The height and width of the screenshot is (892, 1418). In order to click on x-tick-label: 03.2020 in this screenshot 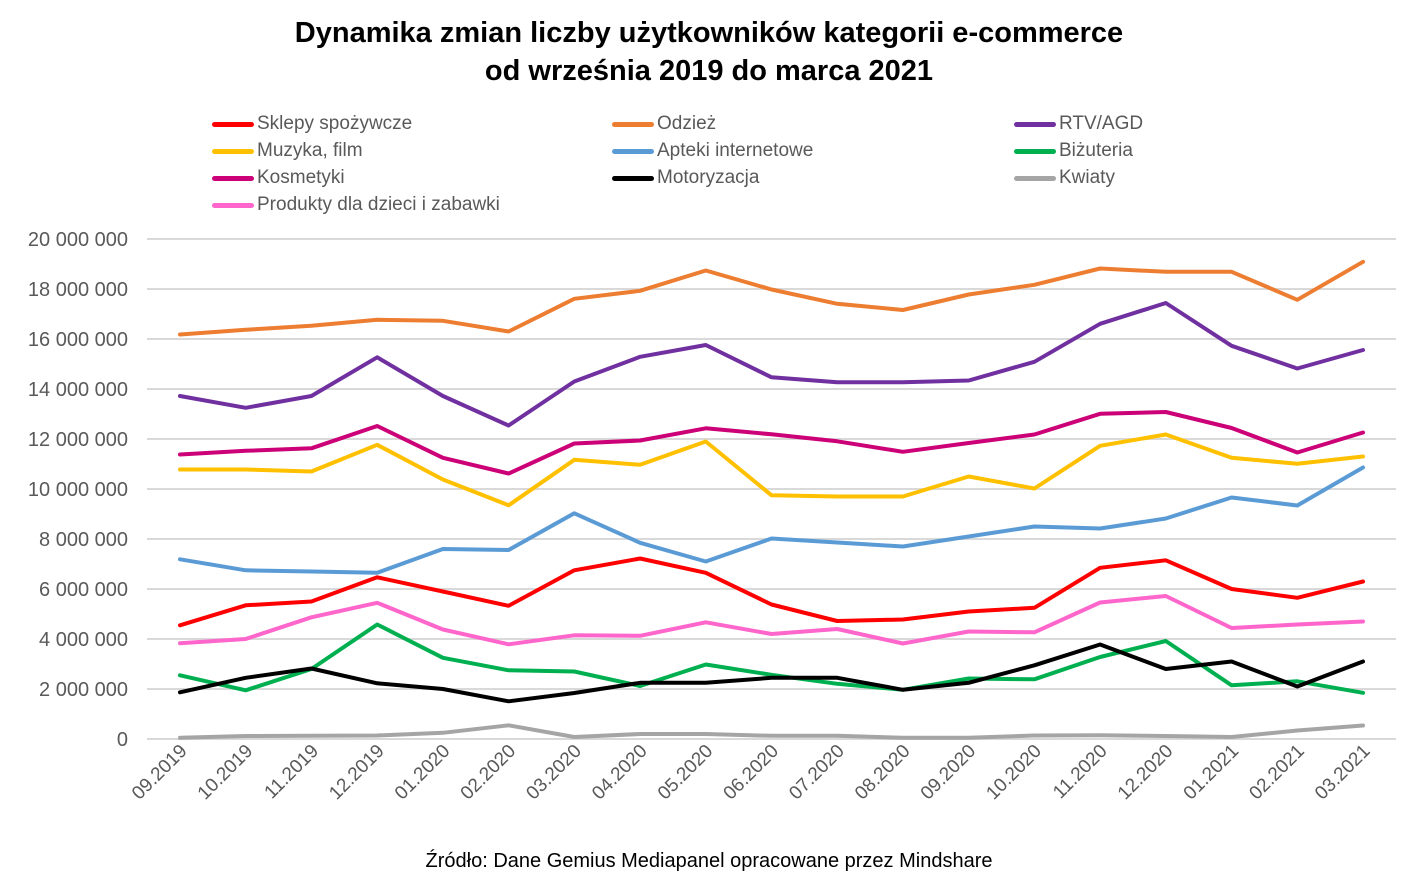, I will do `click(553, 772)`.